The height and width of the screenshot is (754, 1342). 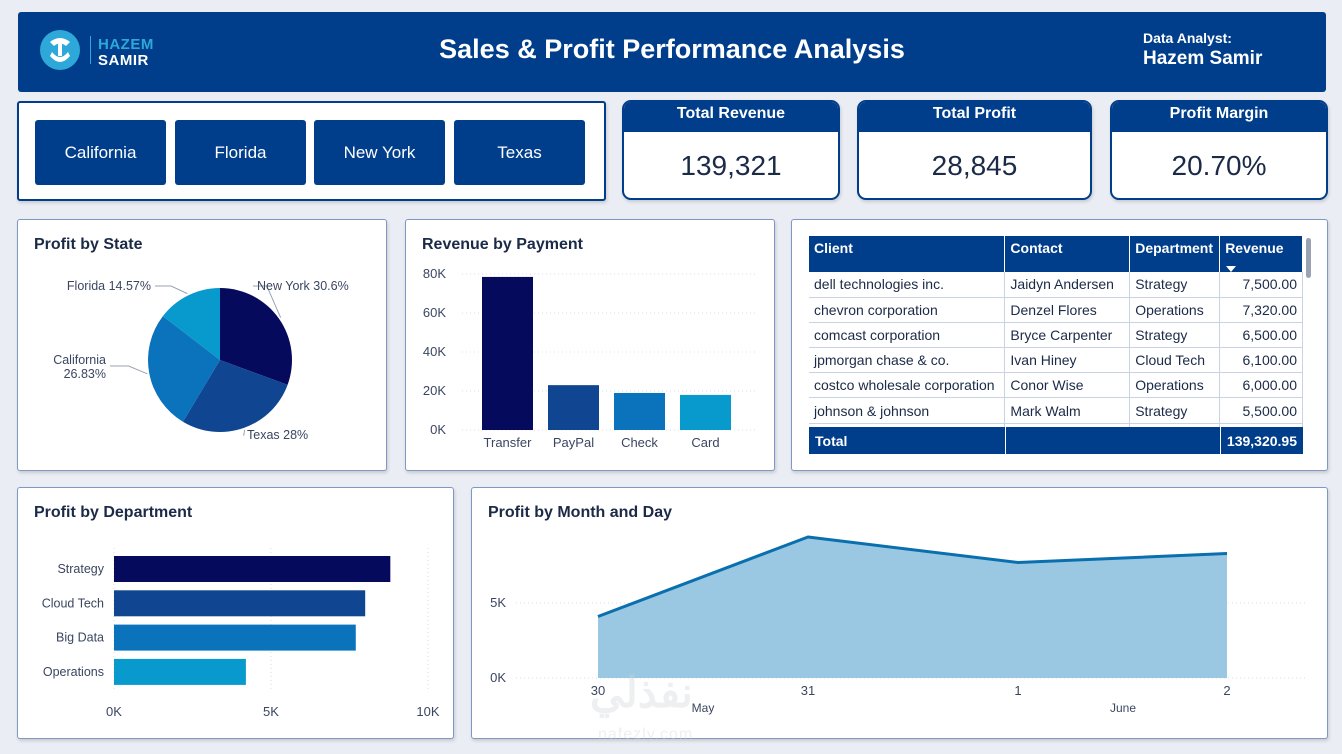 What do you see at coordinates (1254, 248) in the screenshot?
I see `column-header-revenue-label: Revenue` at bounding box center [1254, 248].